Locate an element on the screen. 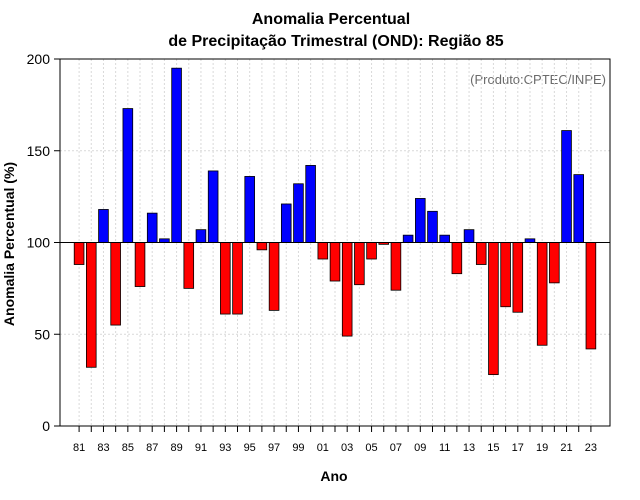 This screenshot has height=500, width=640. bar-1997 is located at coordinates (274, 276).